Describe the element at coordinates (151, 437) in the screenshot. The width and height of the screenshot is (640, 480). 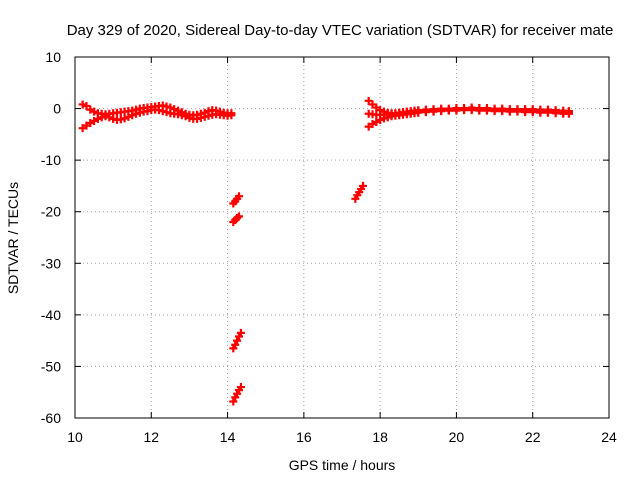
I see `x-tick-label: 12` at that location.